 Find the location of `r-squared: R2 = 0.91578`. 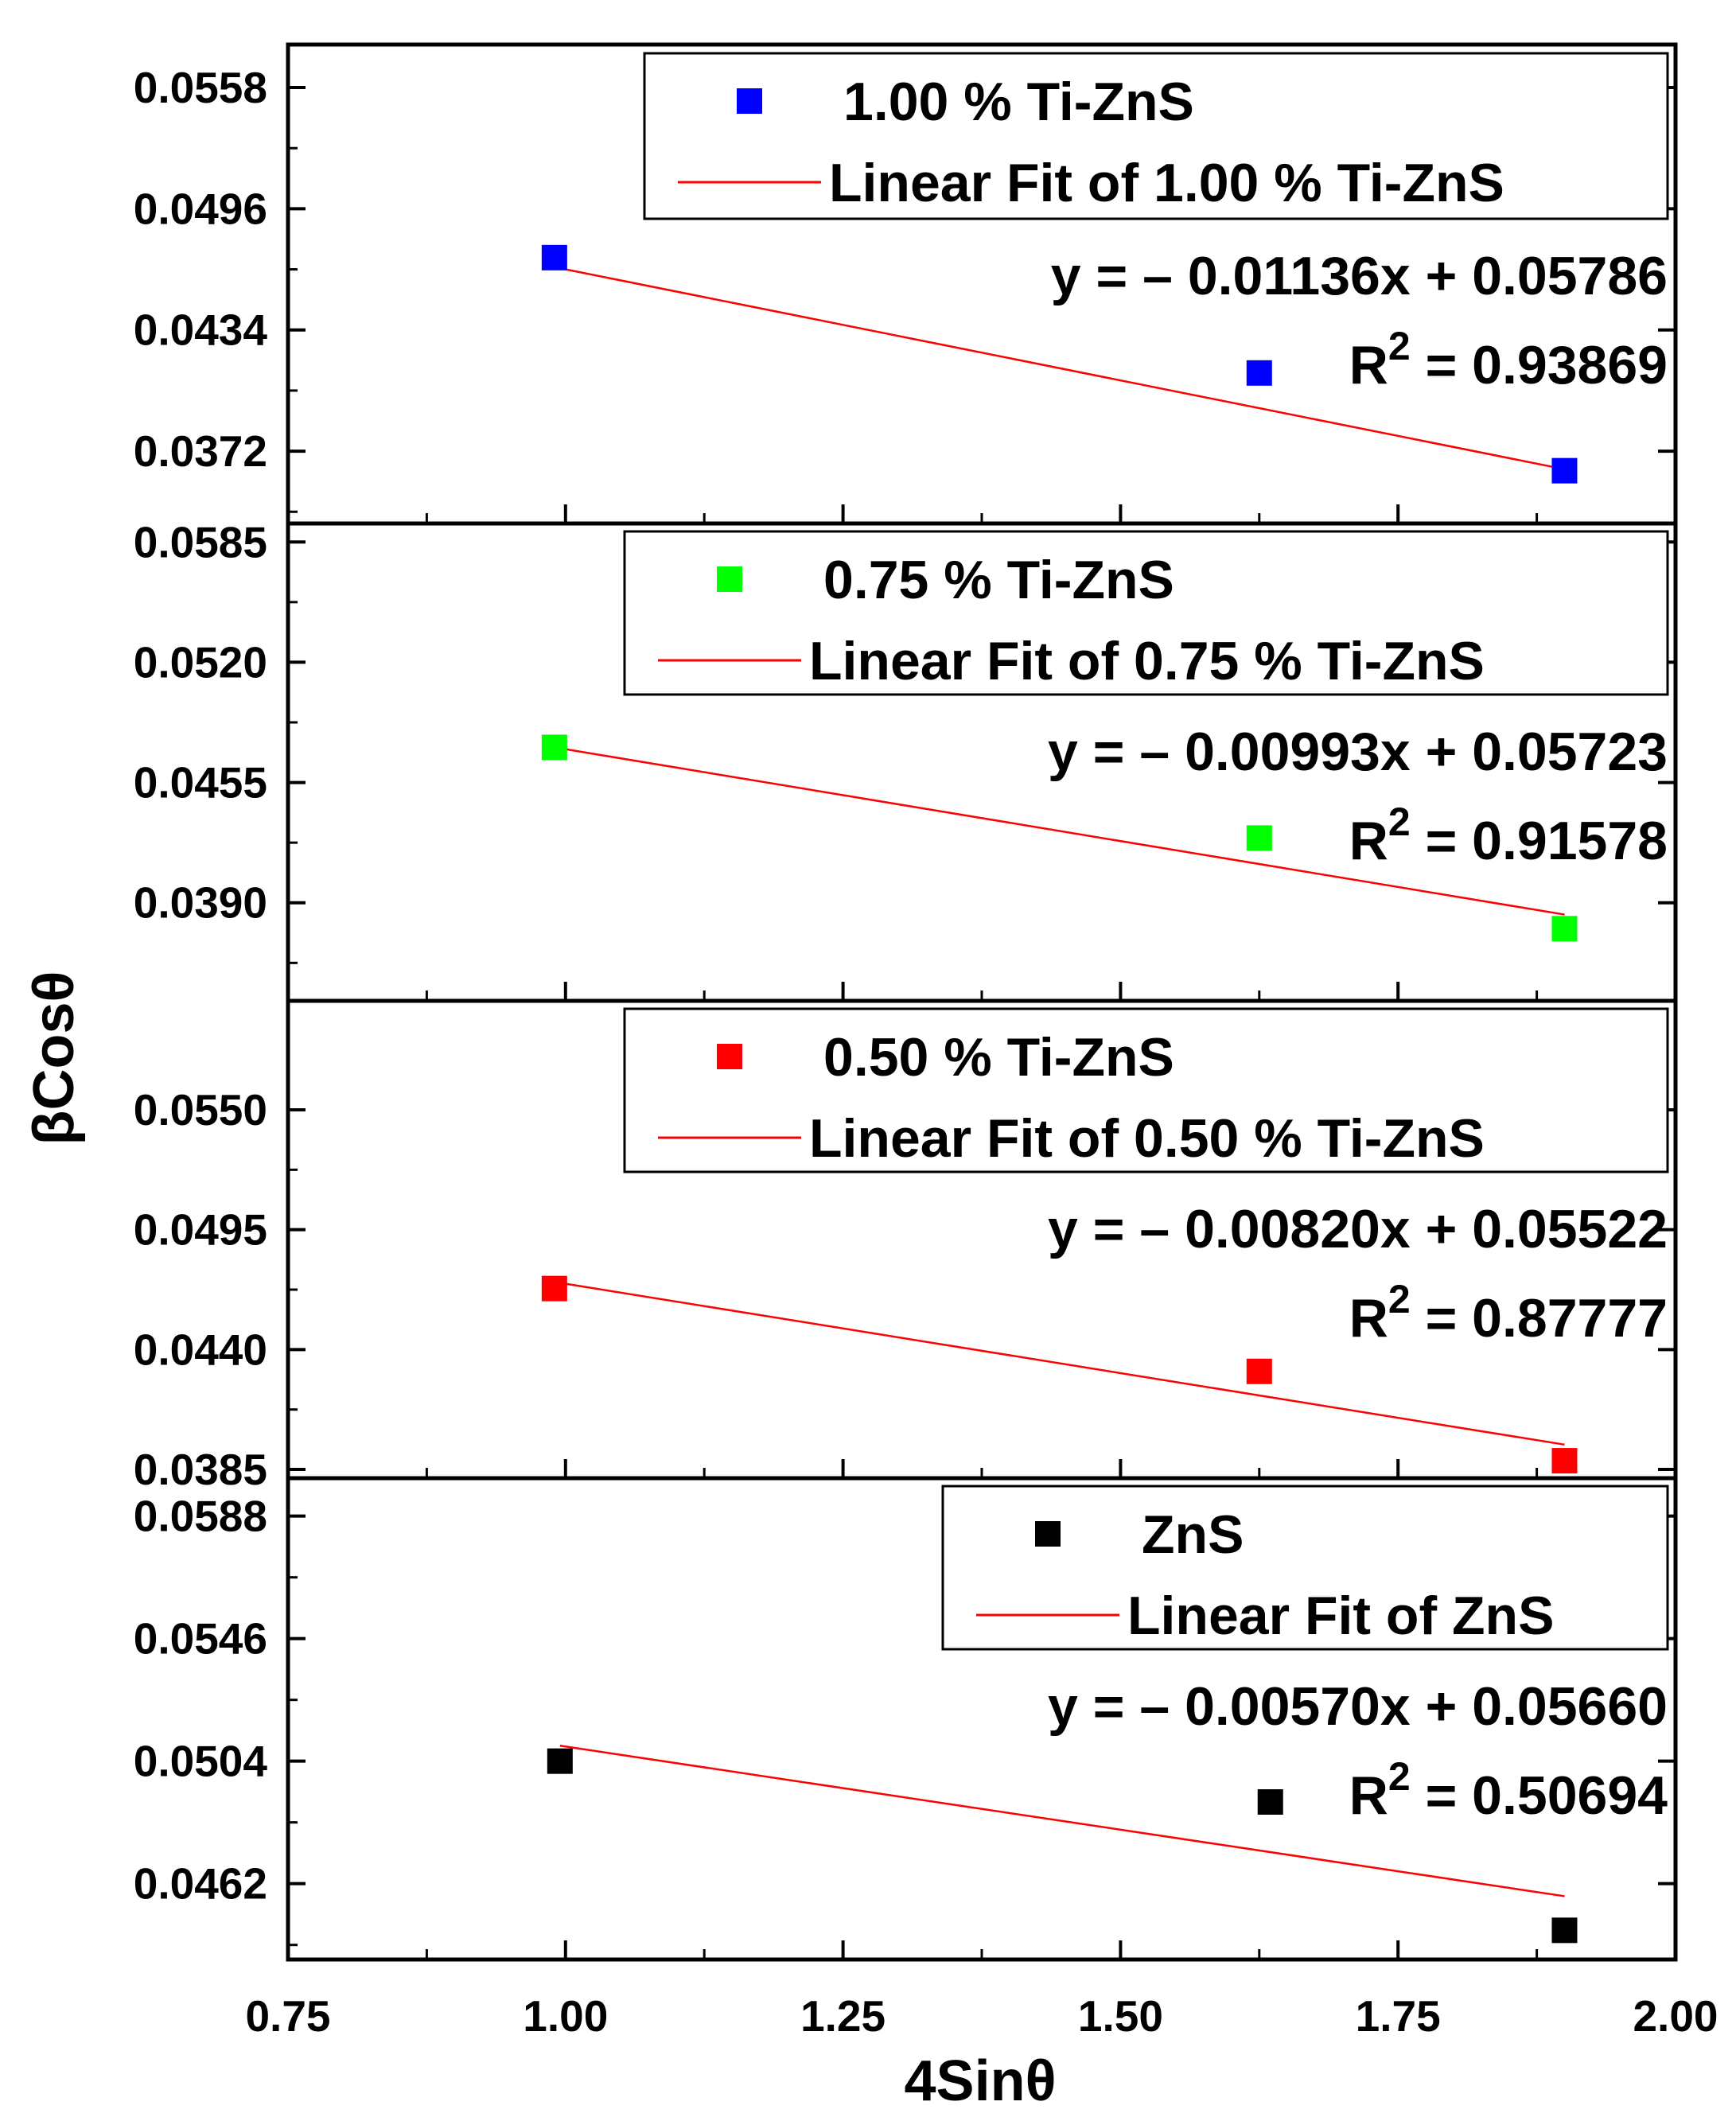

r-squared: R2 = 0.91578 is located at coordinates (1508, 835).